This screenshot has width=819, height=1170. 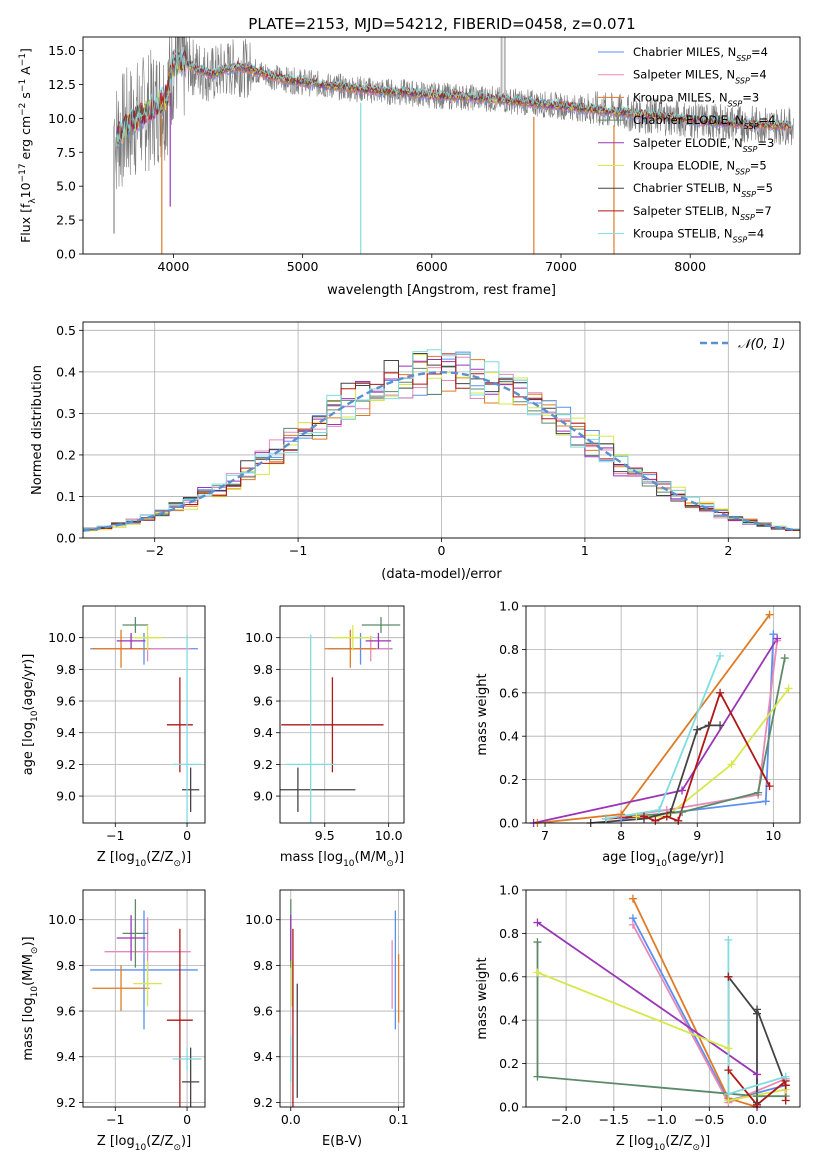 I want to click on x-tick-label: 8, so click(x=621, y=835).